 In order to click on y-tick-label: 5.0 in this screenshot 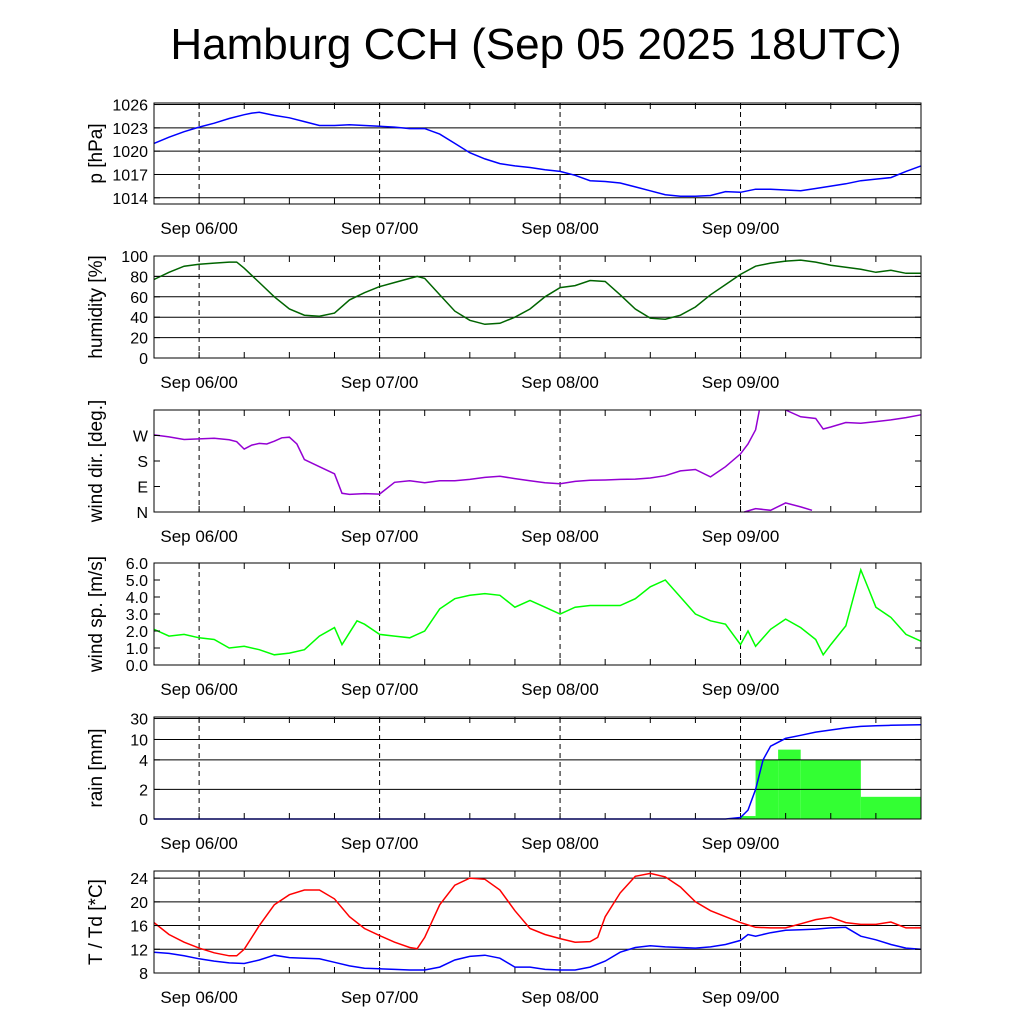, I will do `click(137, 581)`.